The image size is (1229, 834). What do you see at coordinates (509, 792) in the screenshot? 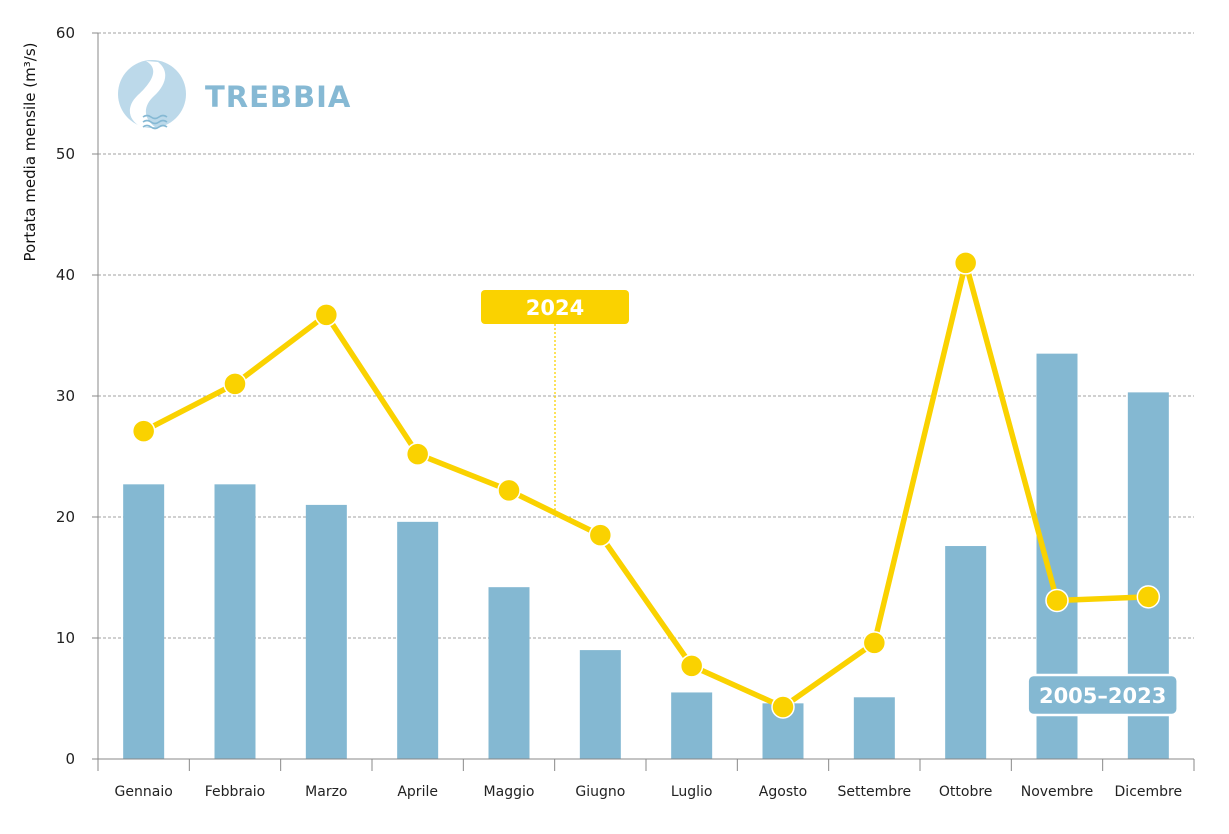
I see `x-tick-label: Maggio` at bounding box center [509, 792].